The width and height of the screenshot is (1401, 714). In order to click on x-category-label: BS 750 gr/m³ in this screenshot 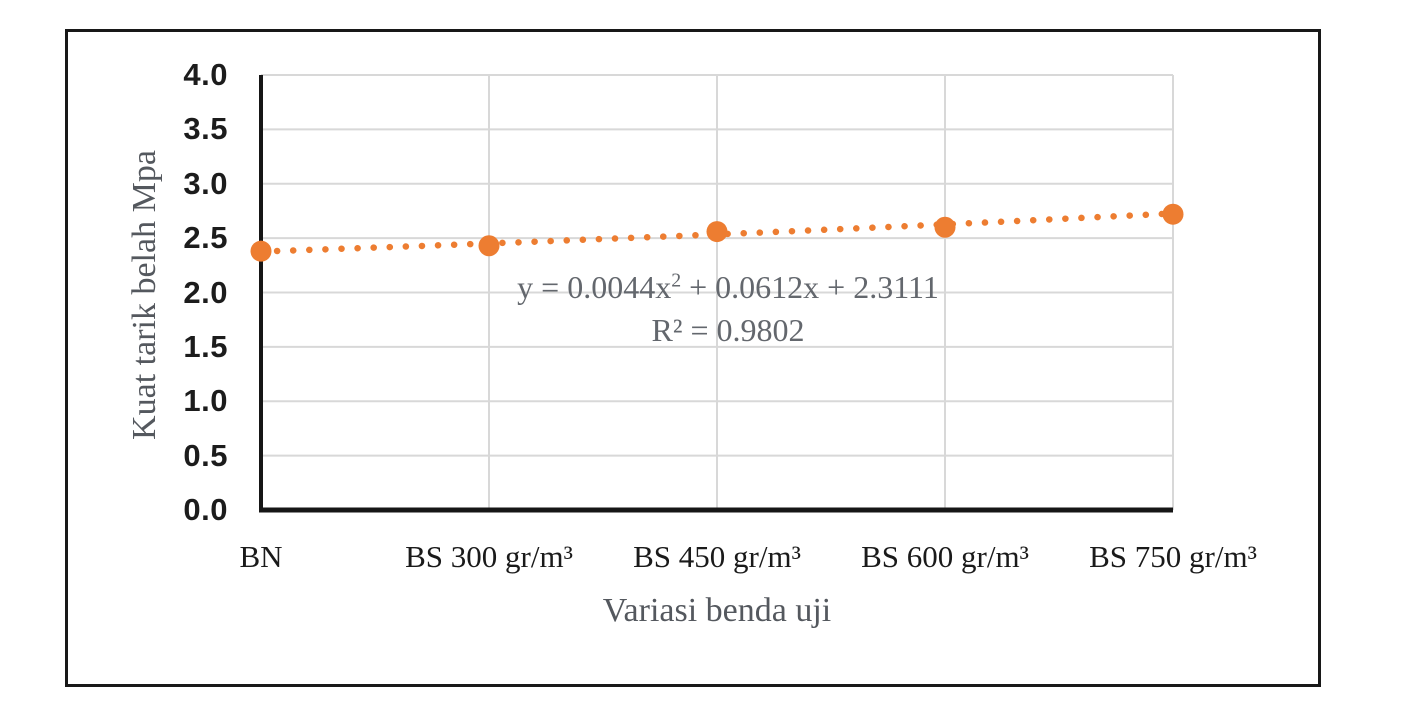, I will do `click(1173, 556)`.